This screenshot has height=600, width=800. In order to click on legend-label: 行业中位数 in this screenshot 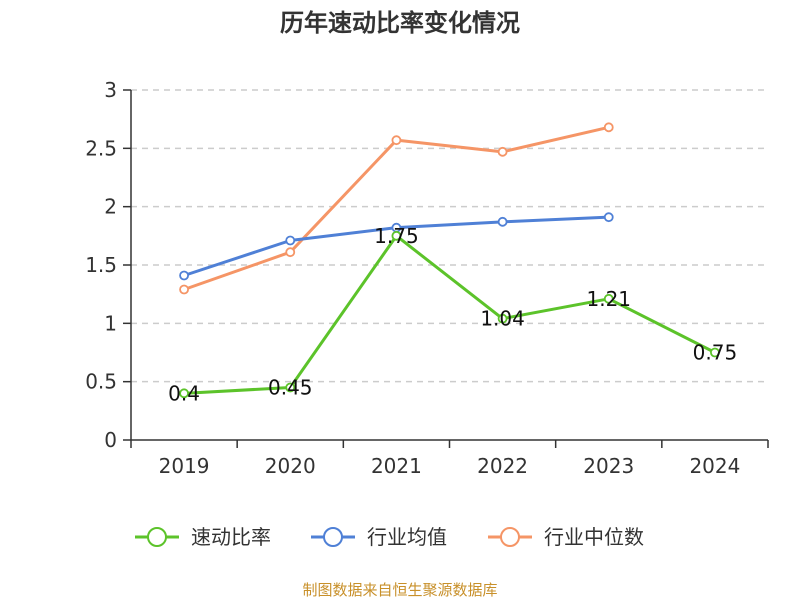, I will do `click(594, 537)`.